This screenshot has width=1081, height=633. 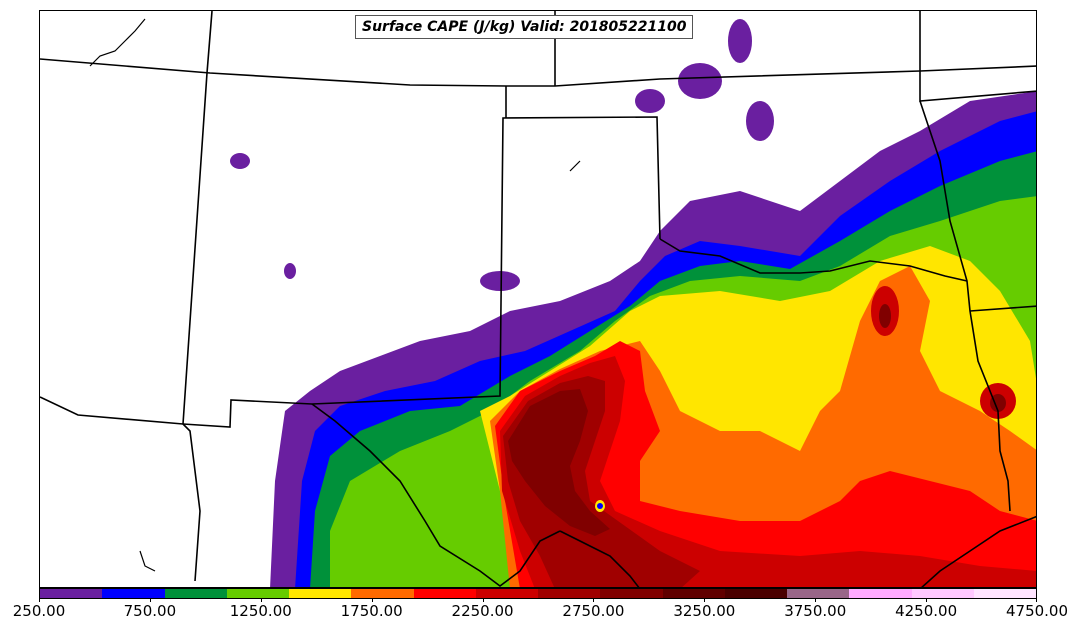 What do you see at coordinates (260, 611) in the screenshot?
I see `colorbar-tick-label: 1250.00` at bounding box center [260, 611].